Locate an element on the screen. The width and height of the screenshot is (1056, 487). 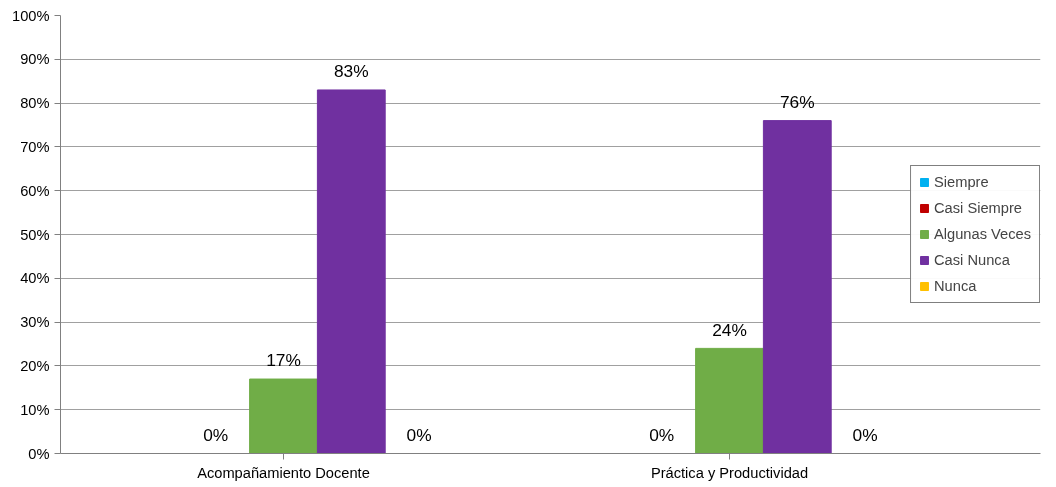
y-tick-label: 100% is located at coordinates (31, 15).